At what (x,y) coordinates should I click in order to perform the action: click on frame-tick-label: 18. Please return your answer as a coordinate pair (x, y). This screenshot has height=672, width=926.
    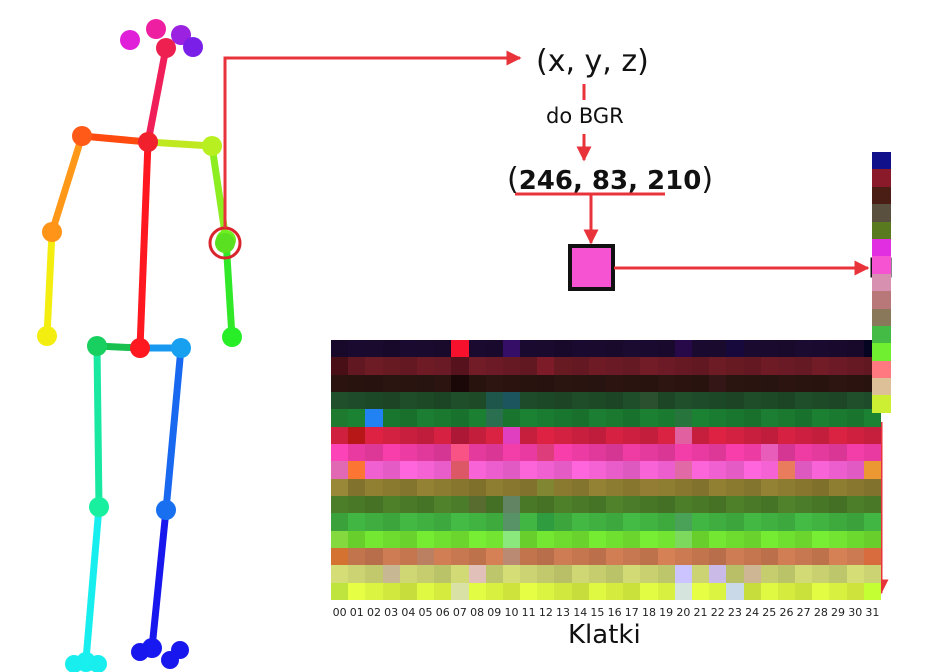
    Looking at the image, I should click on (648, 612).